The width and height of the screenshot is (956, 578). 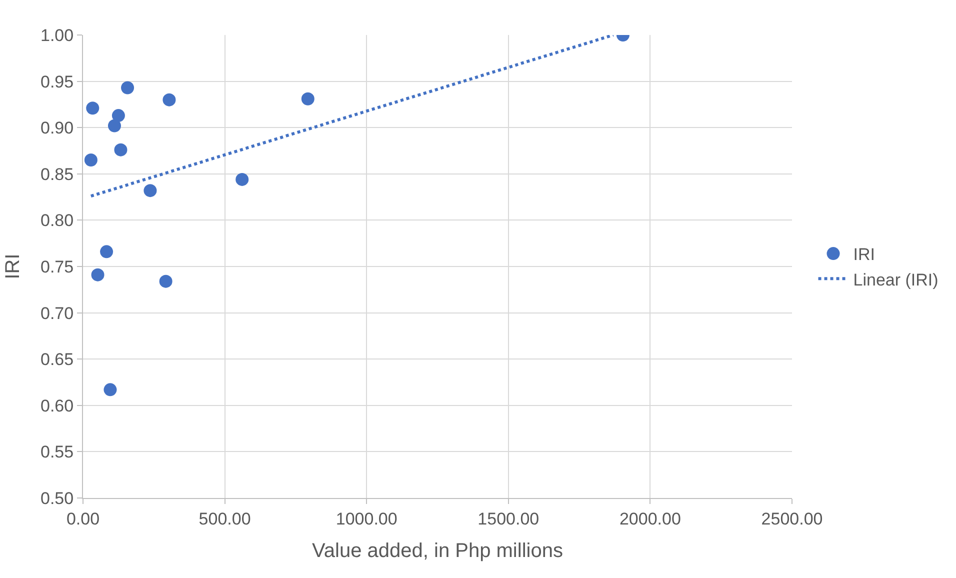 I want to click on y-axis-title: IRI, so click(x=13, y=267).